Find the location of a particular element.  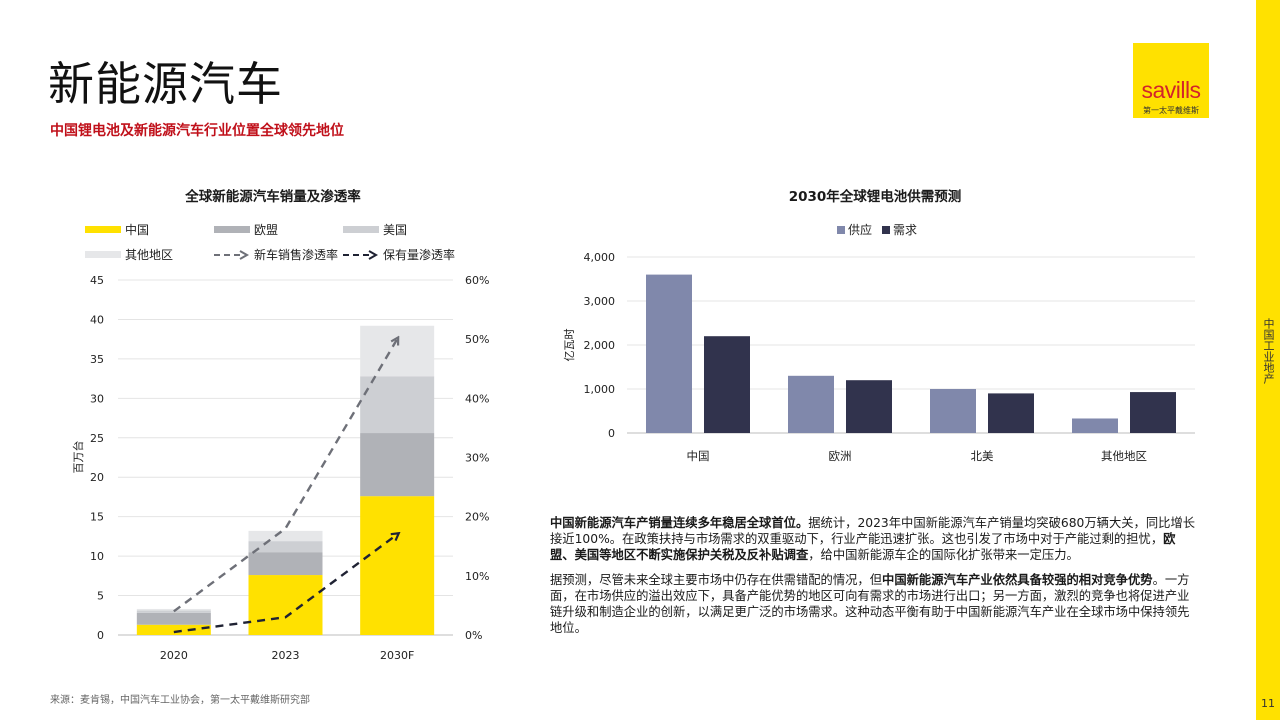

y-tick-label: 15 is located at coordinates (97, 517).